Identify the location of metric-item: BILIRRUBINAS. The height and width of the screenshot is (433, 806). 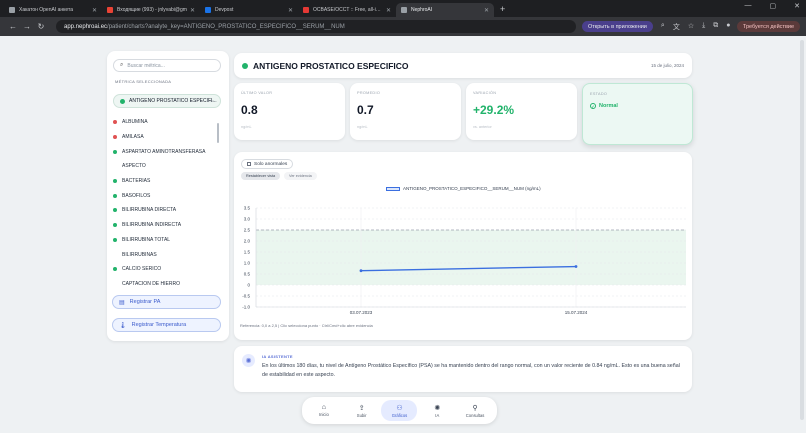
(167, 254).